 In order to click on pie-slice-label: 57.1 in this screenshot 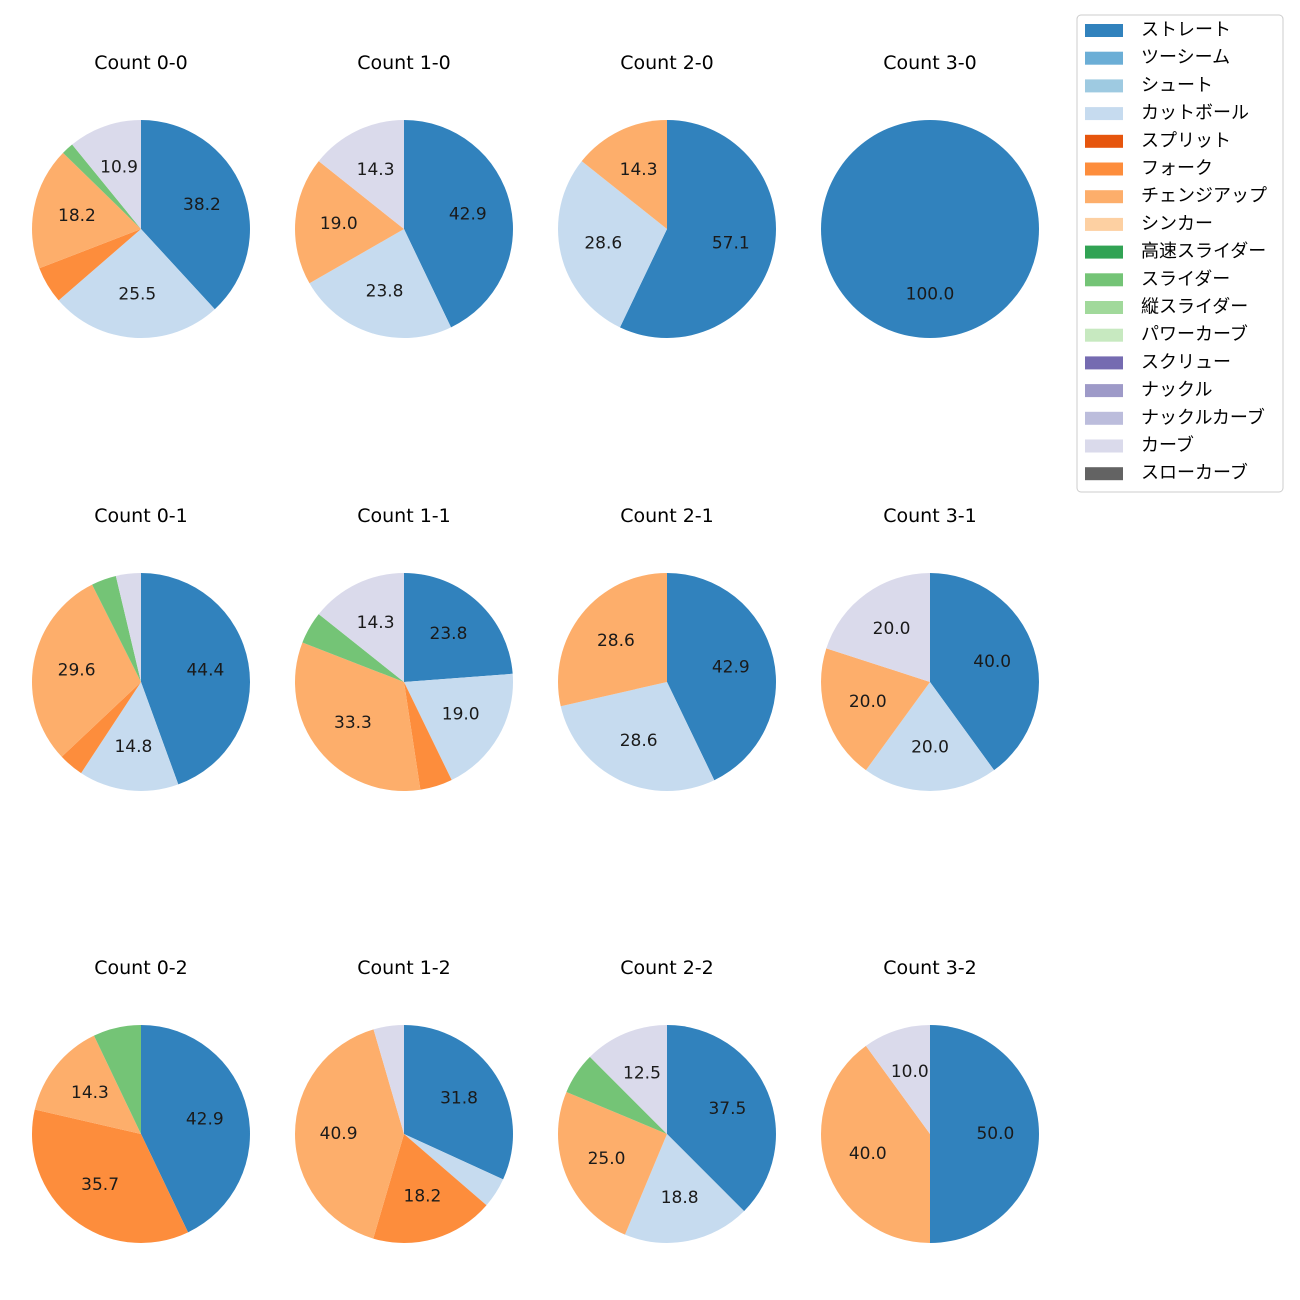, I will do `click(731, 243)`.